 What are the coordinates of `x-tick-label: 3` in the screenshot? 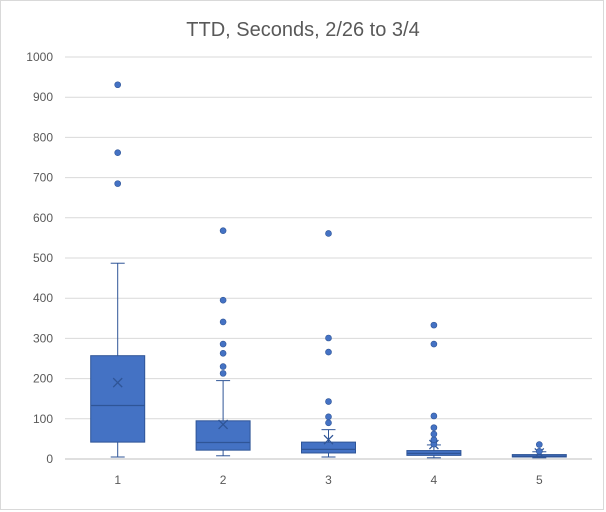 It's located at (328, 480).